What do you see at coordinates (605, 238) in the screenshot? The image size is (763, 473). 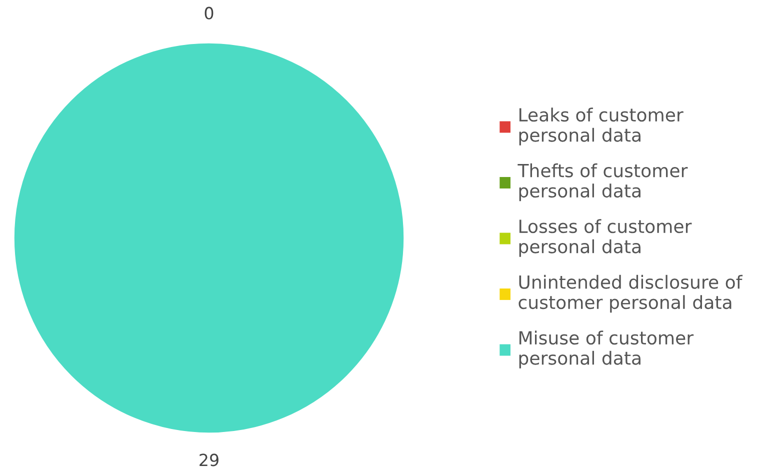 I see `legend-label: Losses of customer personal data` at bounding box center [605, 238].